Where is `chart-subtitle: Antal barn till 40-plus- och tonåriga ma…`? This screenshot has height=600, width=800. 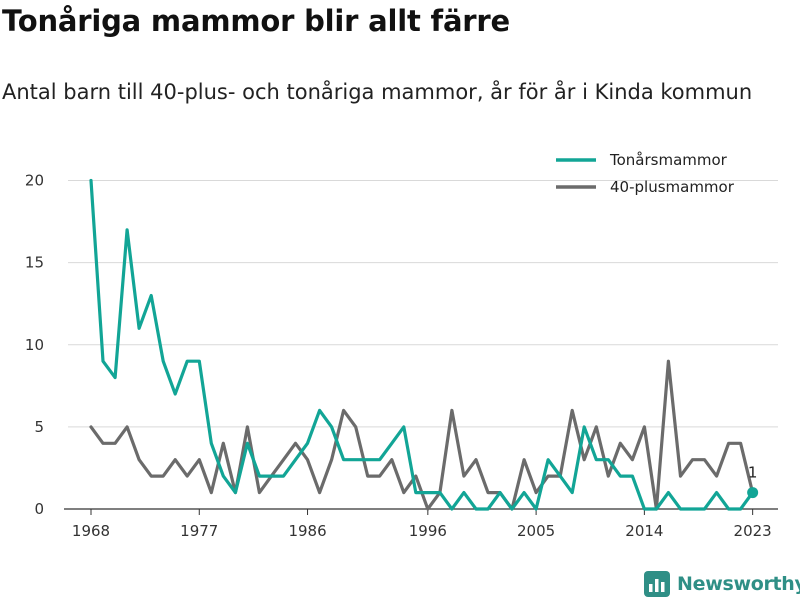 chart-subtitle: Antal barn till 40-plus- och tonåriga ma… is located at coordinates (377, 92).